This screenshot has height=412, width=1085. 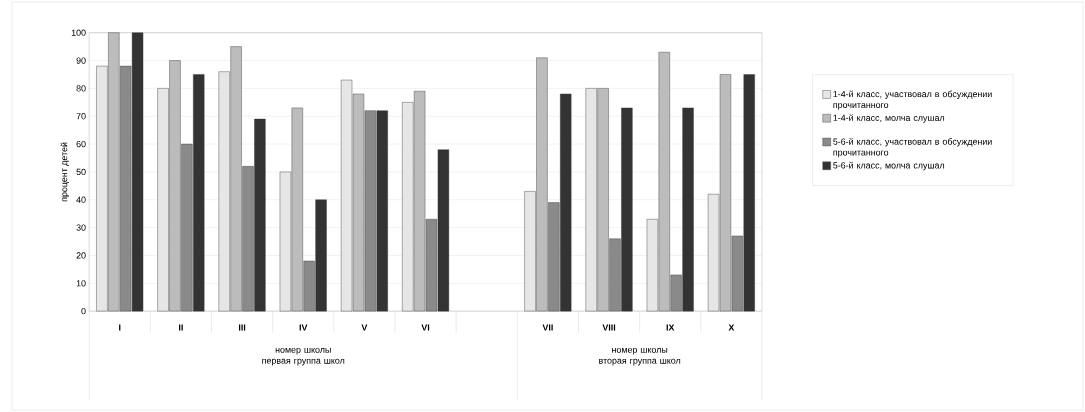 I want to click on text: номер школы первая группа школ, so click(x=303, y=356).